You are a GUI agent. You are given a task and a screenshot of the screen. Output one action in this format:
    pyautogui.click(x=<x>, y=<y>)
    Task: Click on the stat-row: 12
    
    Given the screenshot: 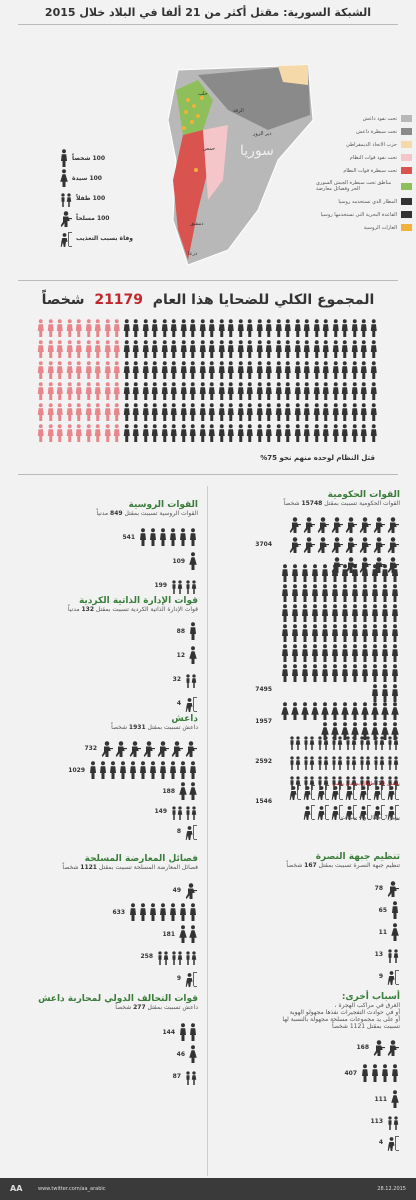 What is the action you would take?
    pyautogui.click(x=108, y=655)
    